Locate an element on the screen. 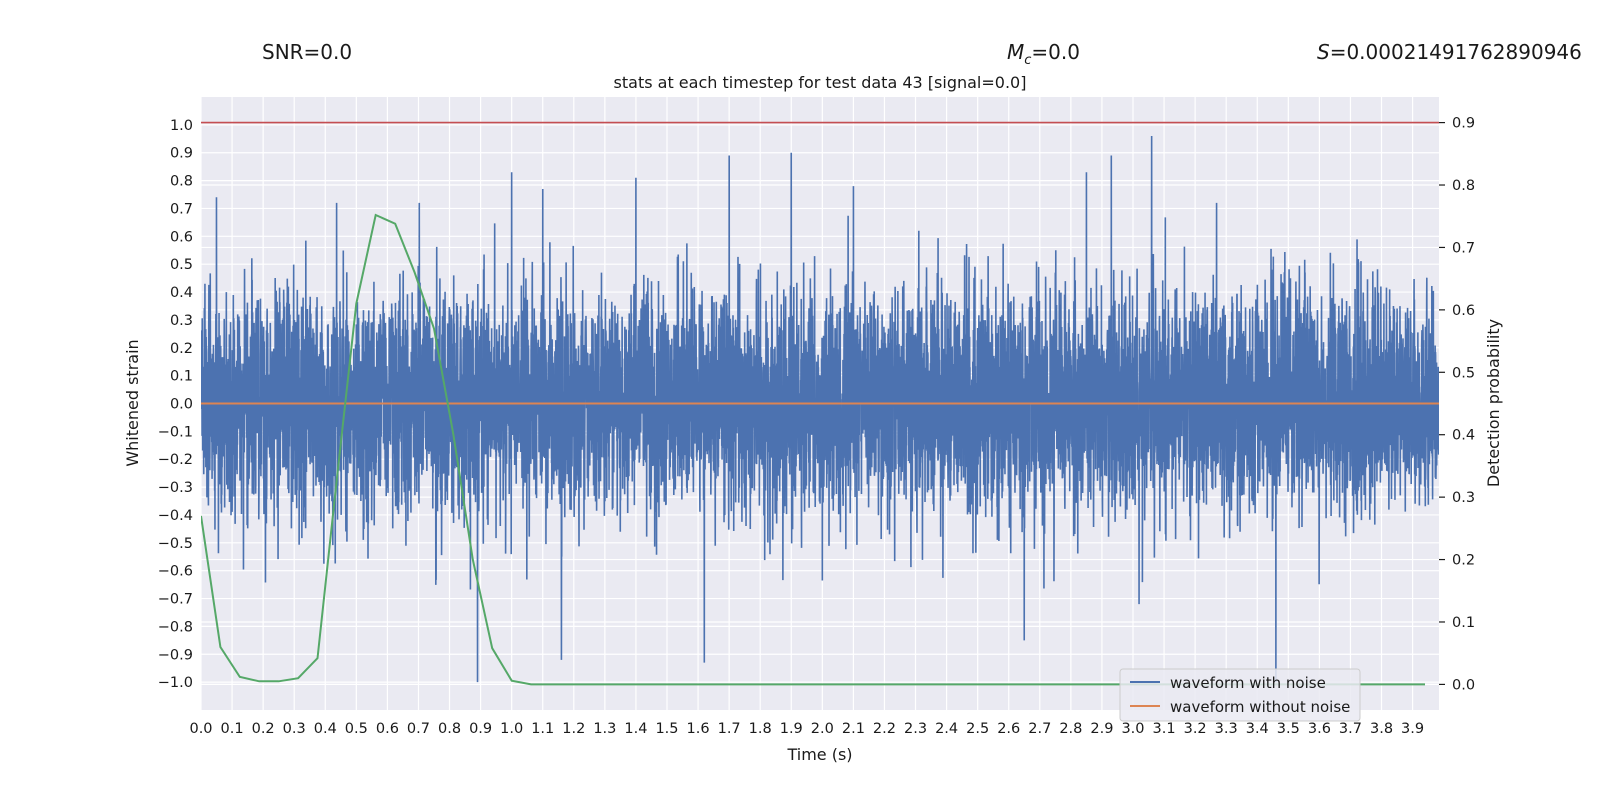 This screenshot has width=1600, height=800. y-tick-label: −1.0 is located at coordinates (175, 683).